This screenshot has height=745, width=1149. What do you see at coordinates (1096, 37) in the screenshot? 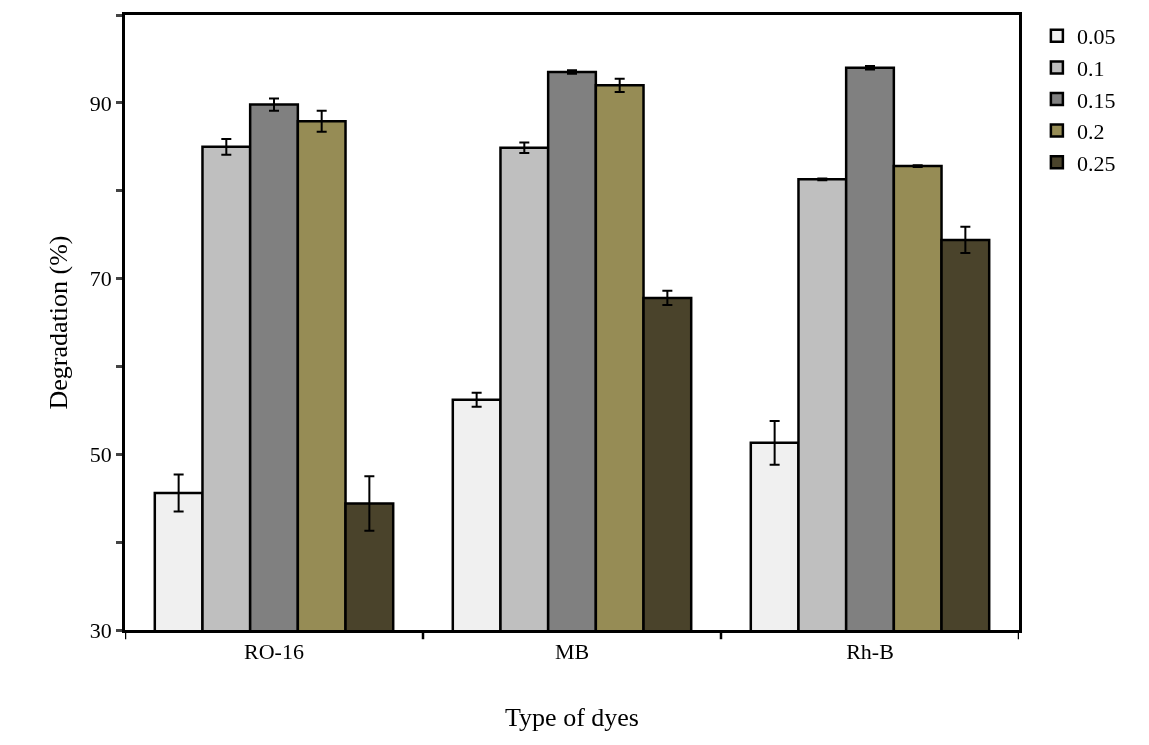
I see `legend-label: 0.05` at bounding box center [1096, 37].